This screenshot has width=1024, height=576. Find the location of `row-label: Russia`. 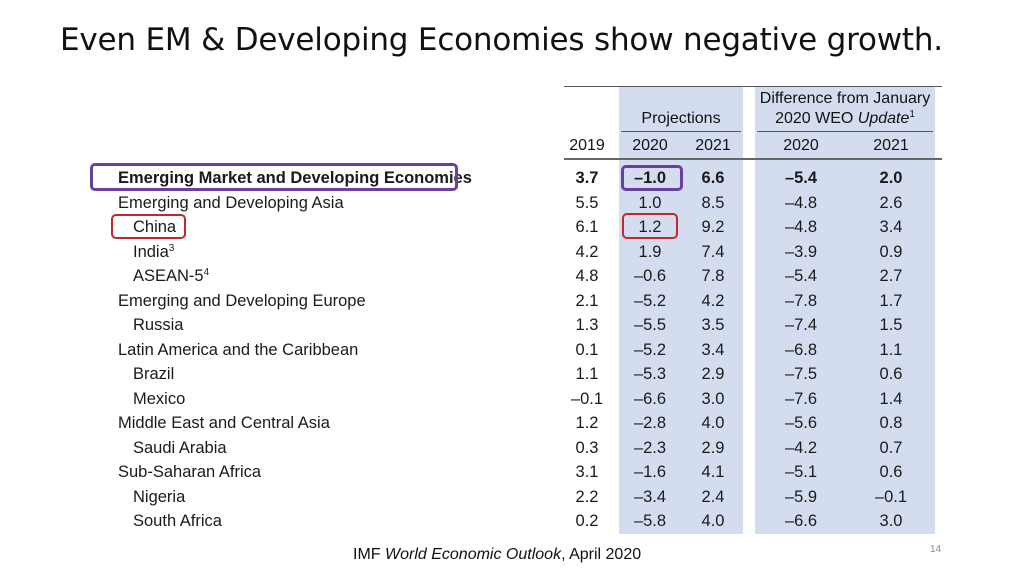

row-label: Russia is located at coordinates (158, 325).